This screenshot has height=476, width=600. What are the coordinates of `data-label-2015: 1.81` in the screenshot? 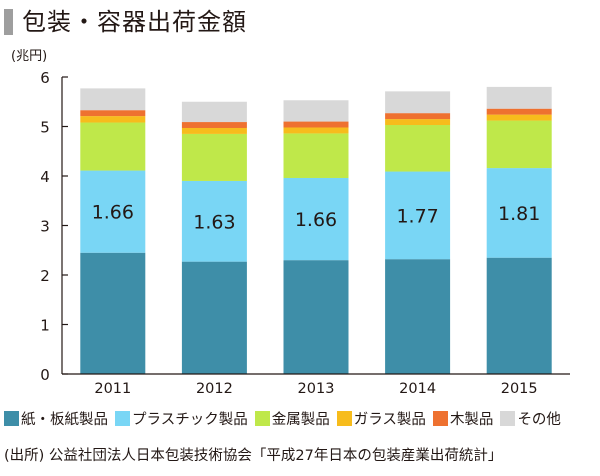 It's located at (519, 214).